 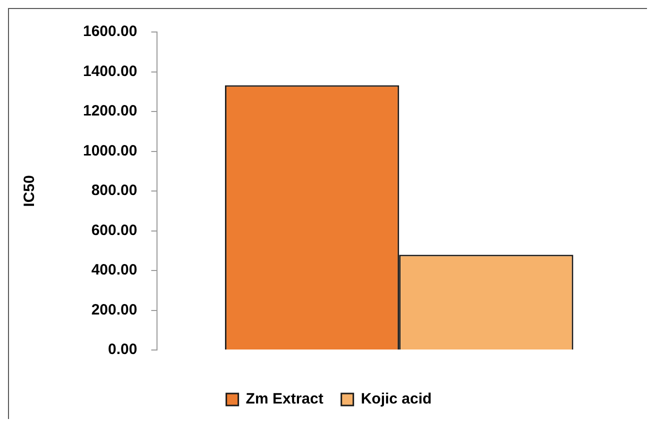 What do you see at coordinates (110, 71) in the screenshot?
I see `y-tick-label: 1400.00` at bounding box center [110, 71].